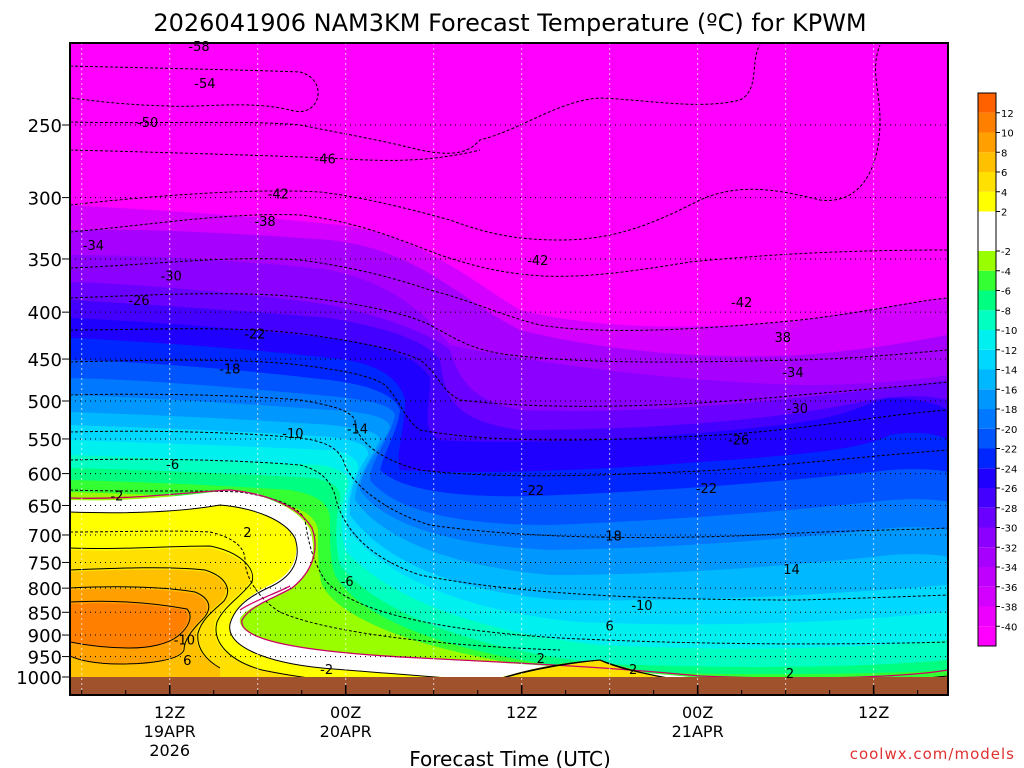 The width and height of the screenshot is (1024, 768). What do you see at coordinates (45, 658) in the screenshot?
I see `y-tick-label: 950` at bounding box center [45, 658].